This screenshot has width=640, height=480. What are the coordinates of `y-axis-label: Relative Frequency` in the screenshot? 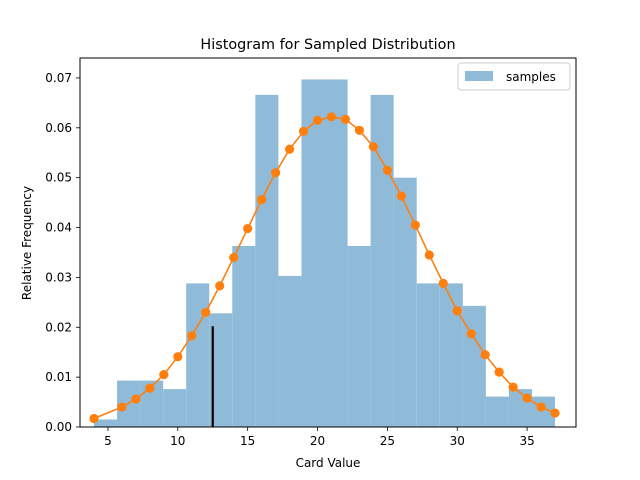 It's located at (27, 243).